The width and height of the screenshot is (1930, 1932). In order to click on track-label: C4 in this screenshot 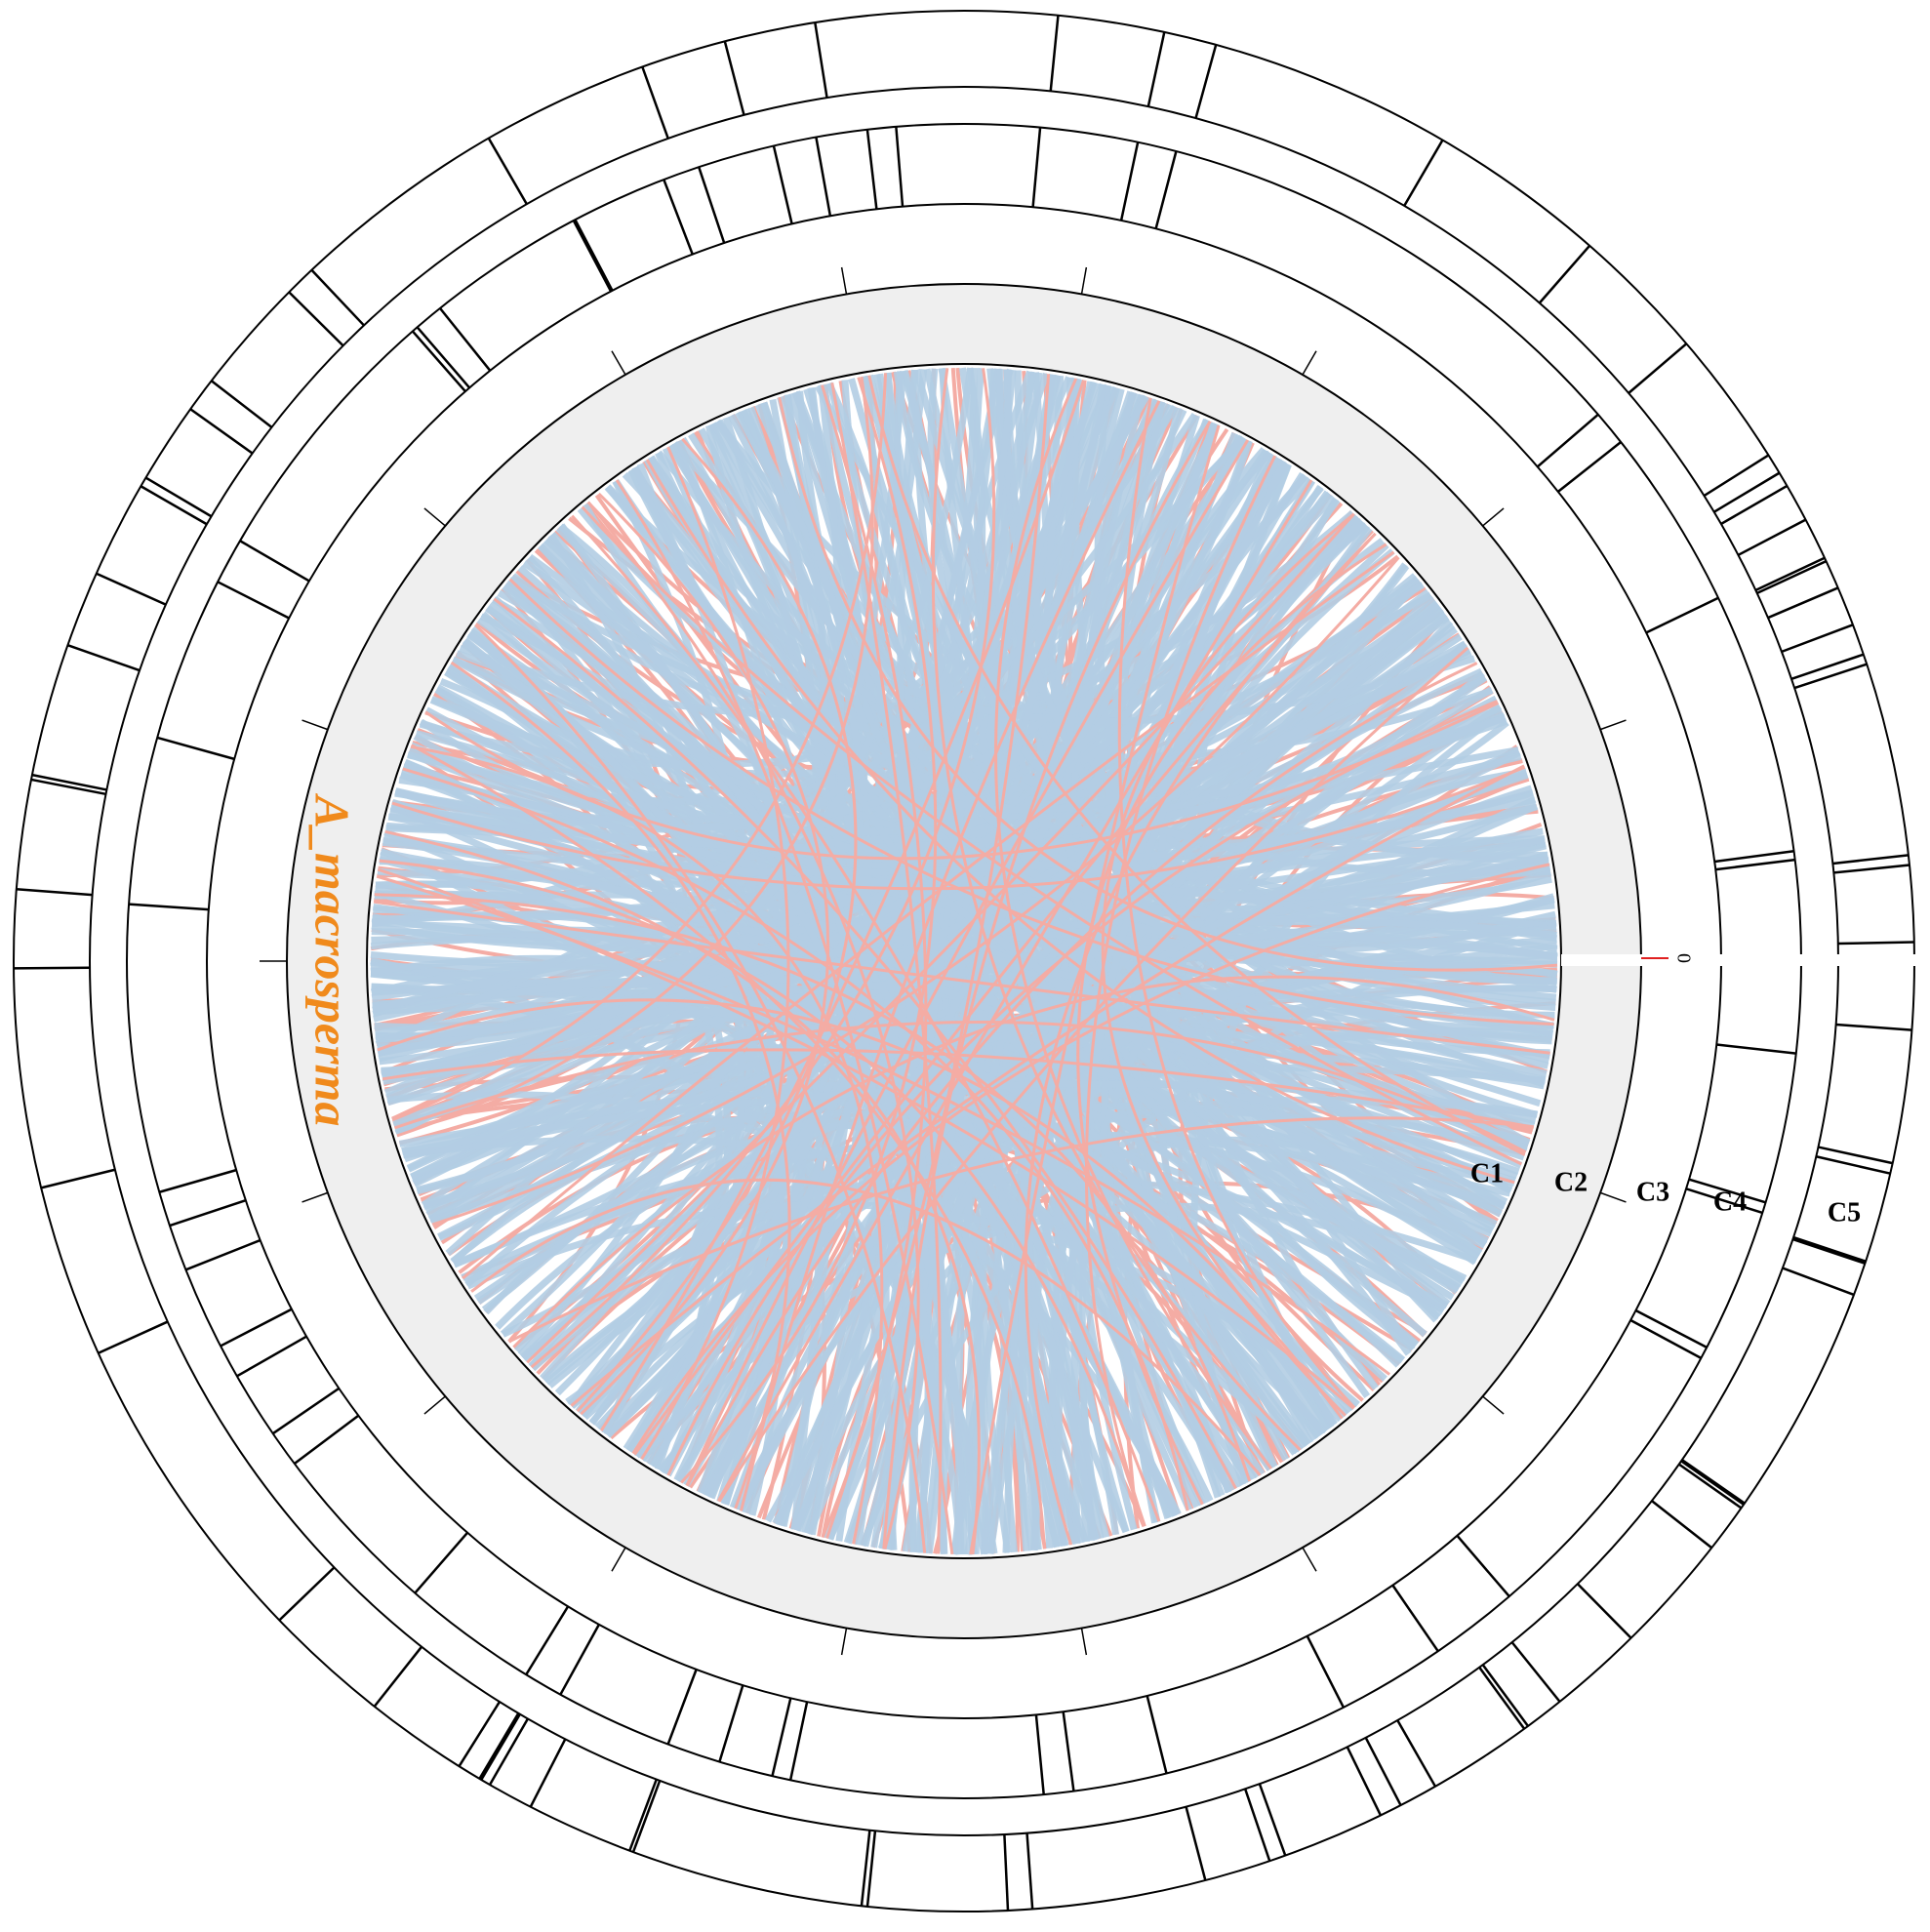, I will do `click(1730, 1202)`.